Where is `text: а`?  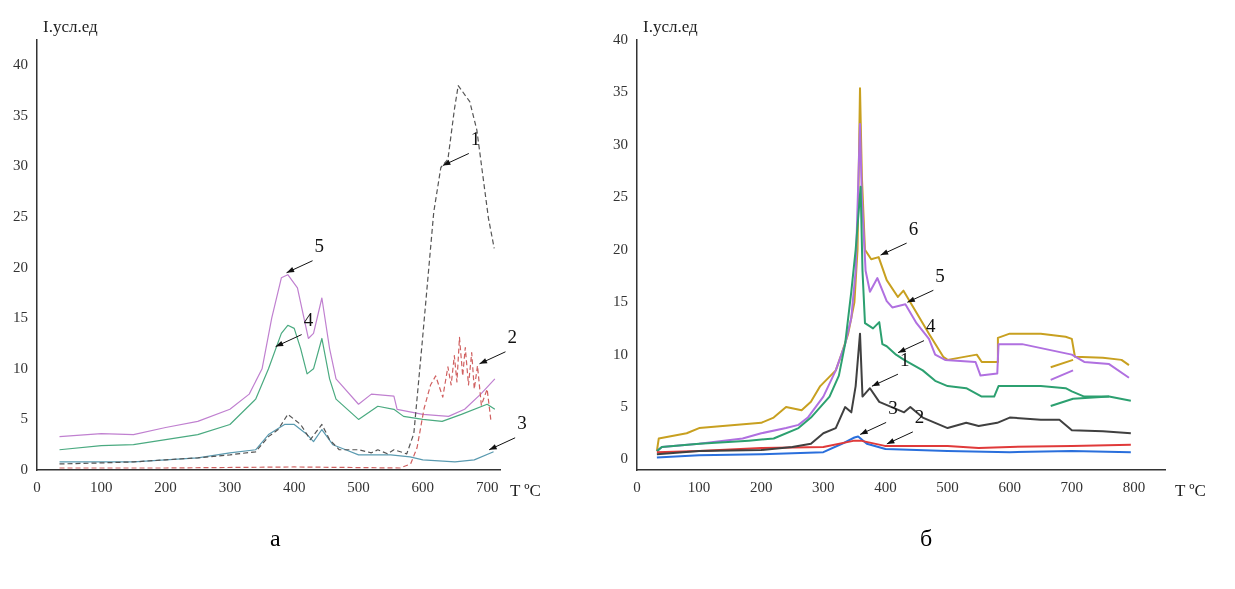 text: а is located at coordinates (275, 538).